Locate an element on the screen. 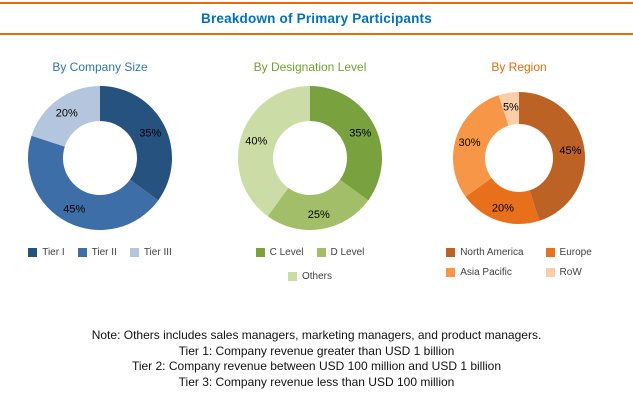 This screenshot has height=400, width=633. legend-item-europe: Europe is located at coordinates (568, 252).